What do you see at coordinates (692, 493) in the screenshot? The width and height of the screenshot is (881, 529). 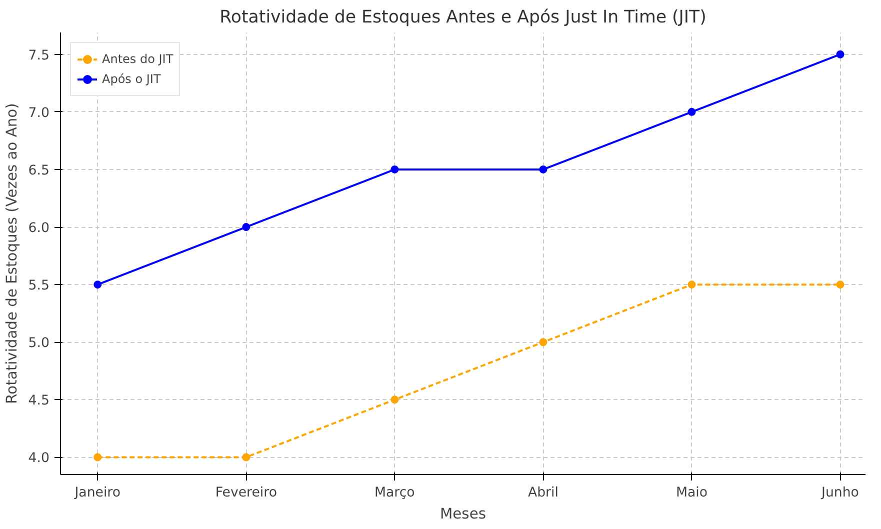 I see `x-tick-label: Maio` at bounding box center [692, 493].